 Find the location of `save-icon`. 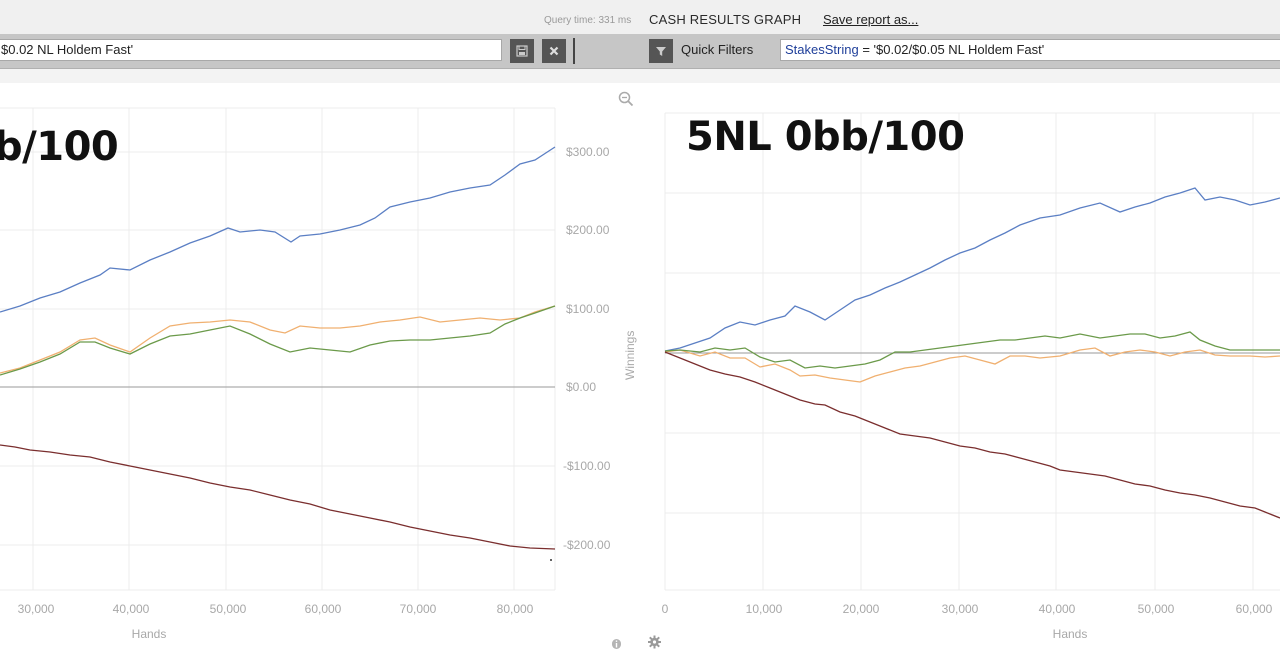

save-icon is located at coordinates (522, 51).